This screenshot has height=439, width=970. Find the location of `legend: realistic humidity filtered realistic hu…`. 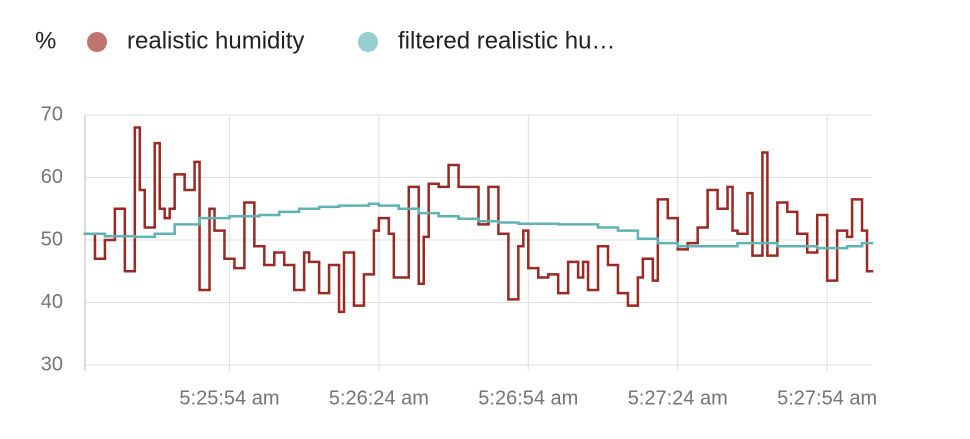

legend: realistic humidity filtered realistic hu… is located at coordinates (351, 40).